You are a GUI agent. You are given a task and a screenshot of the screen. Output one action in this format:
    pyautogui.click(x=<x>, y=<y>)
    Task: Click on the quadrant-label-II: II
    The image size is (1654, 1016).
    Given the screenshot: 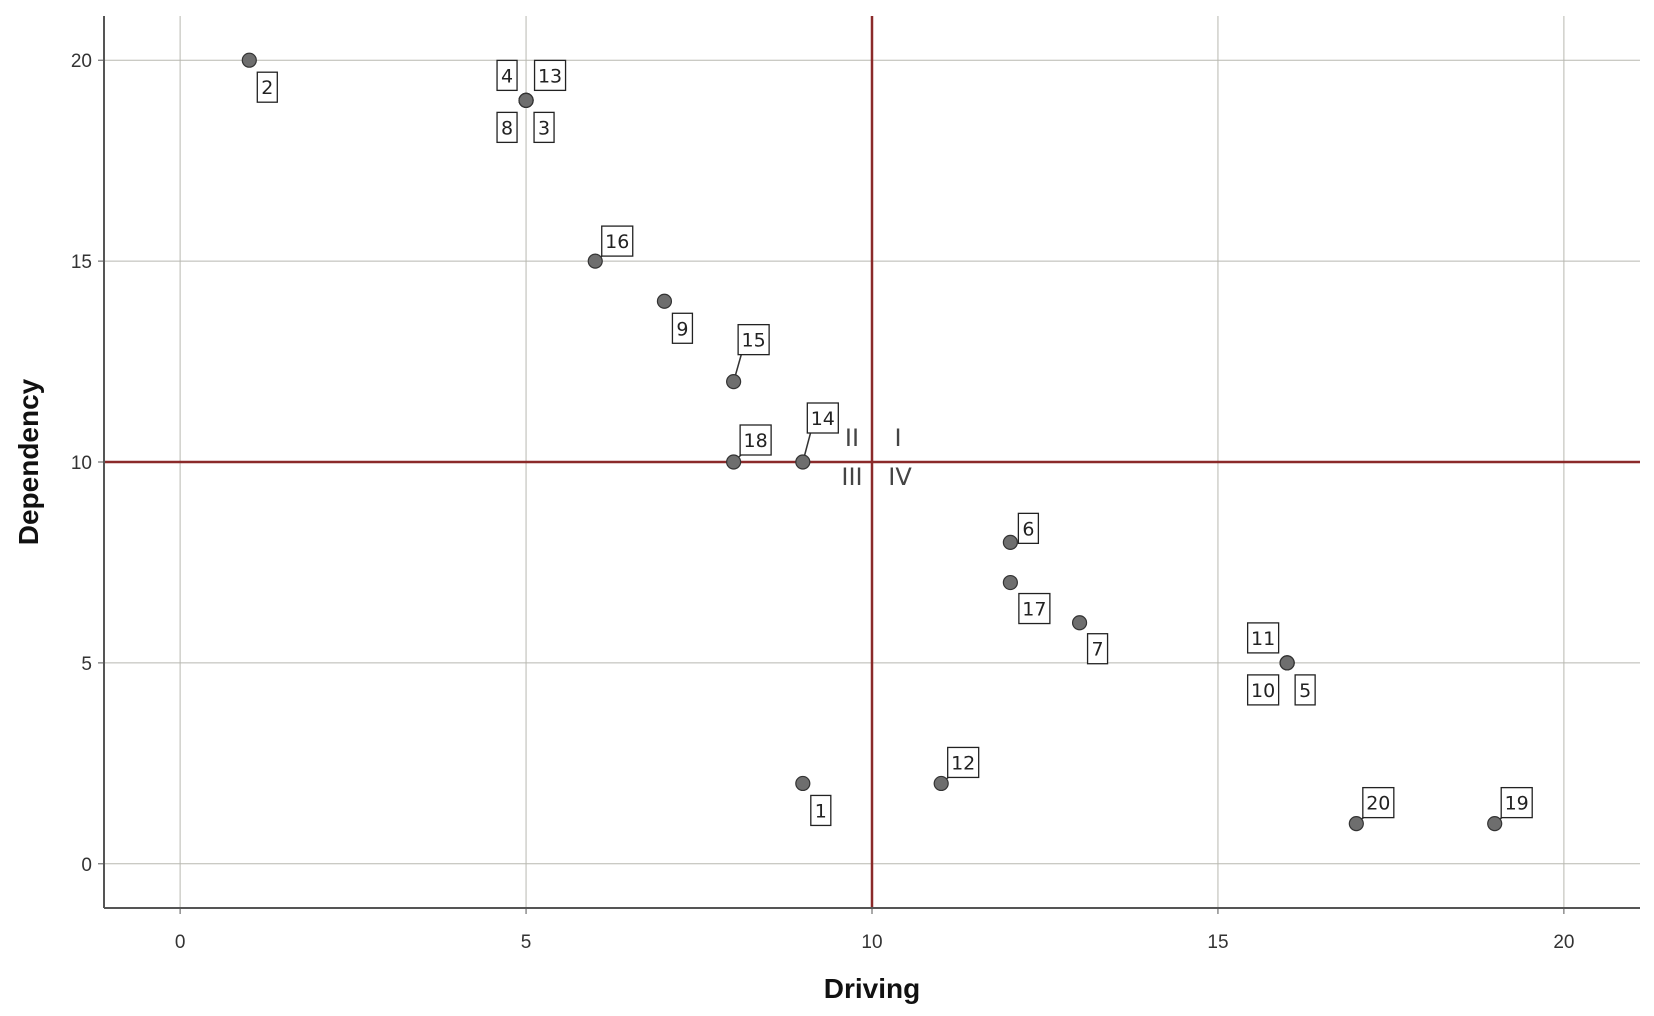 What is the action you would take?
    pyautogui.click(x=852, y=438)
    